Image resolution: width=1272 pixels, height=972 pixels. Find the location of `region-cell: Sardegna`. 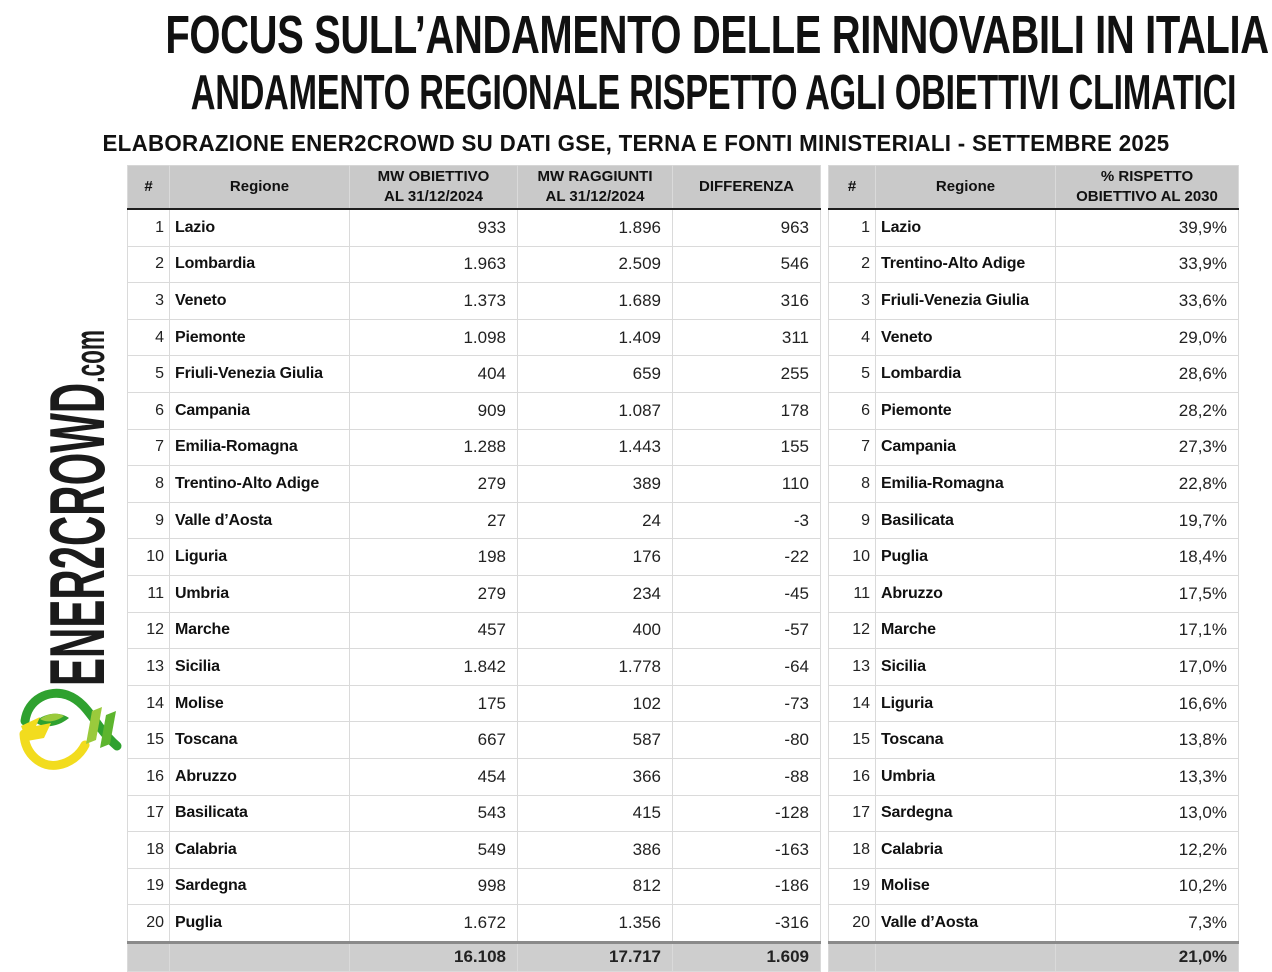

region-cell: Sardegna is located at coordinates (259, 886).